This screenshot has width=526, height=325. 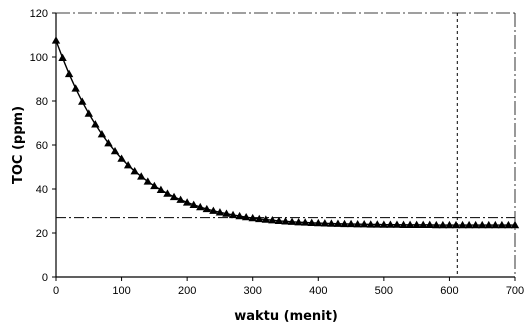 What do you see at coordinates (39, 14) in the screenshot?
I see `y-tick-label: 120` at bounding box center [39, 14].